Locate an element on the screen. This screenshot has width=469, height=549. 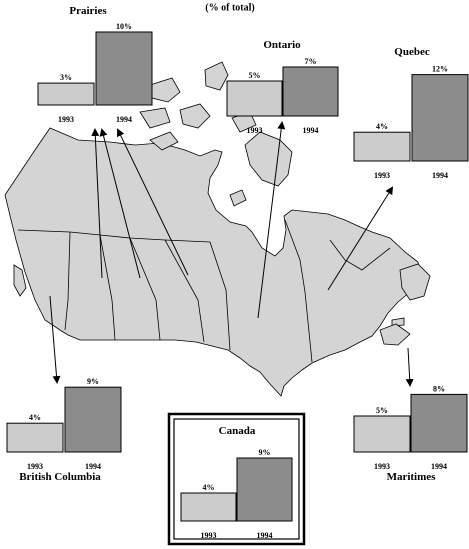
quebec-year-label-1993: 1993 is located at coordinates (382, 175).